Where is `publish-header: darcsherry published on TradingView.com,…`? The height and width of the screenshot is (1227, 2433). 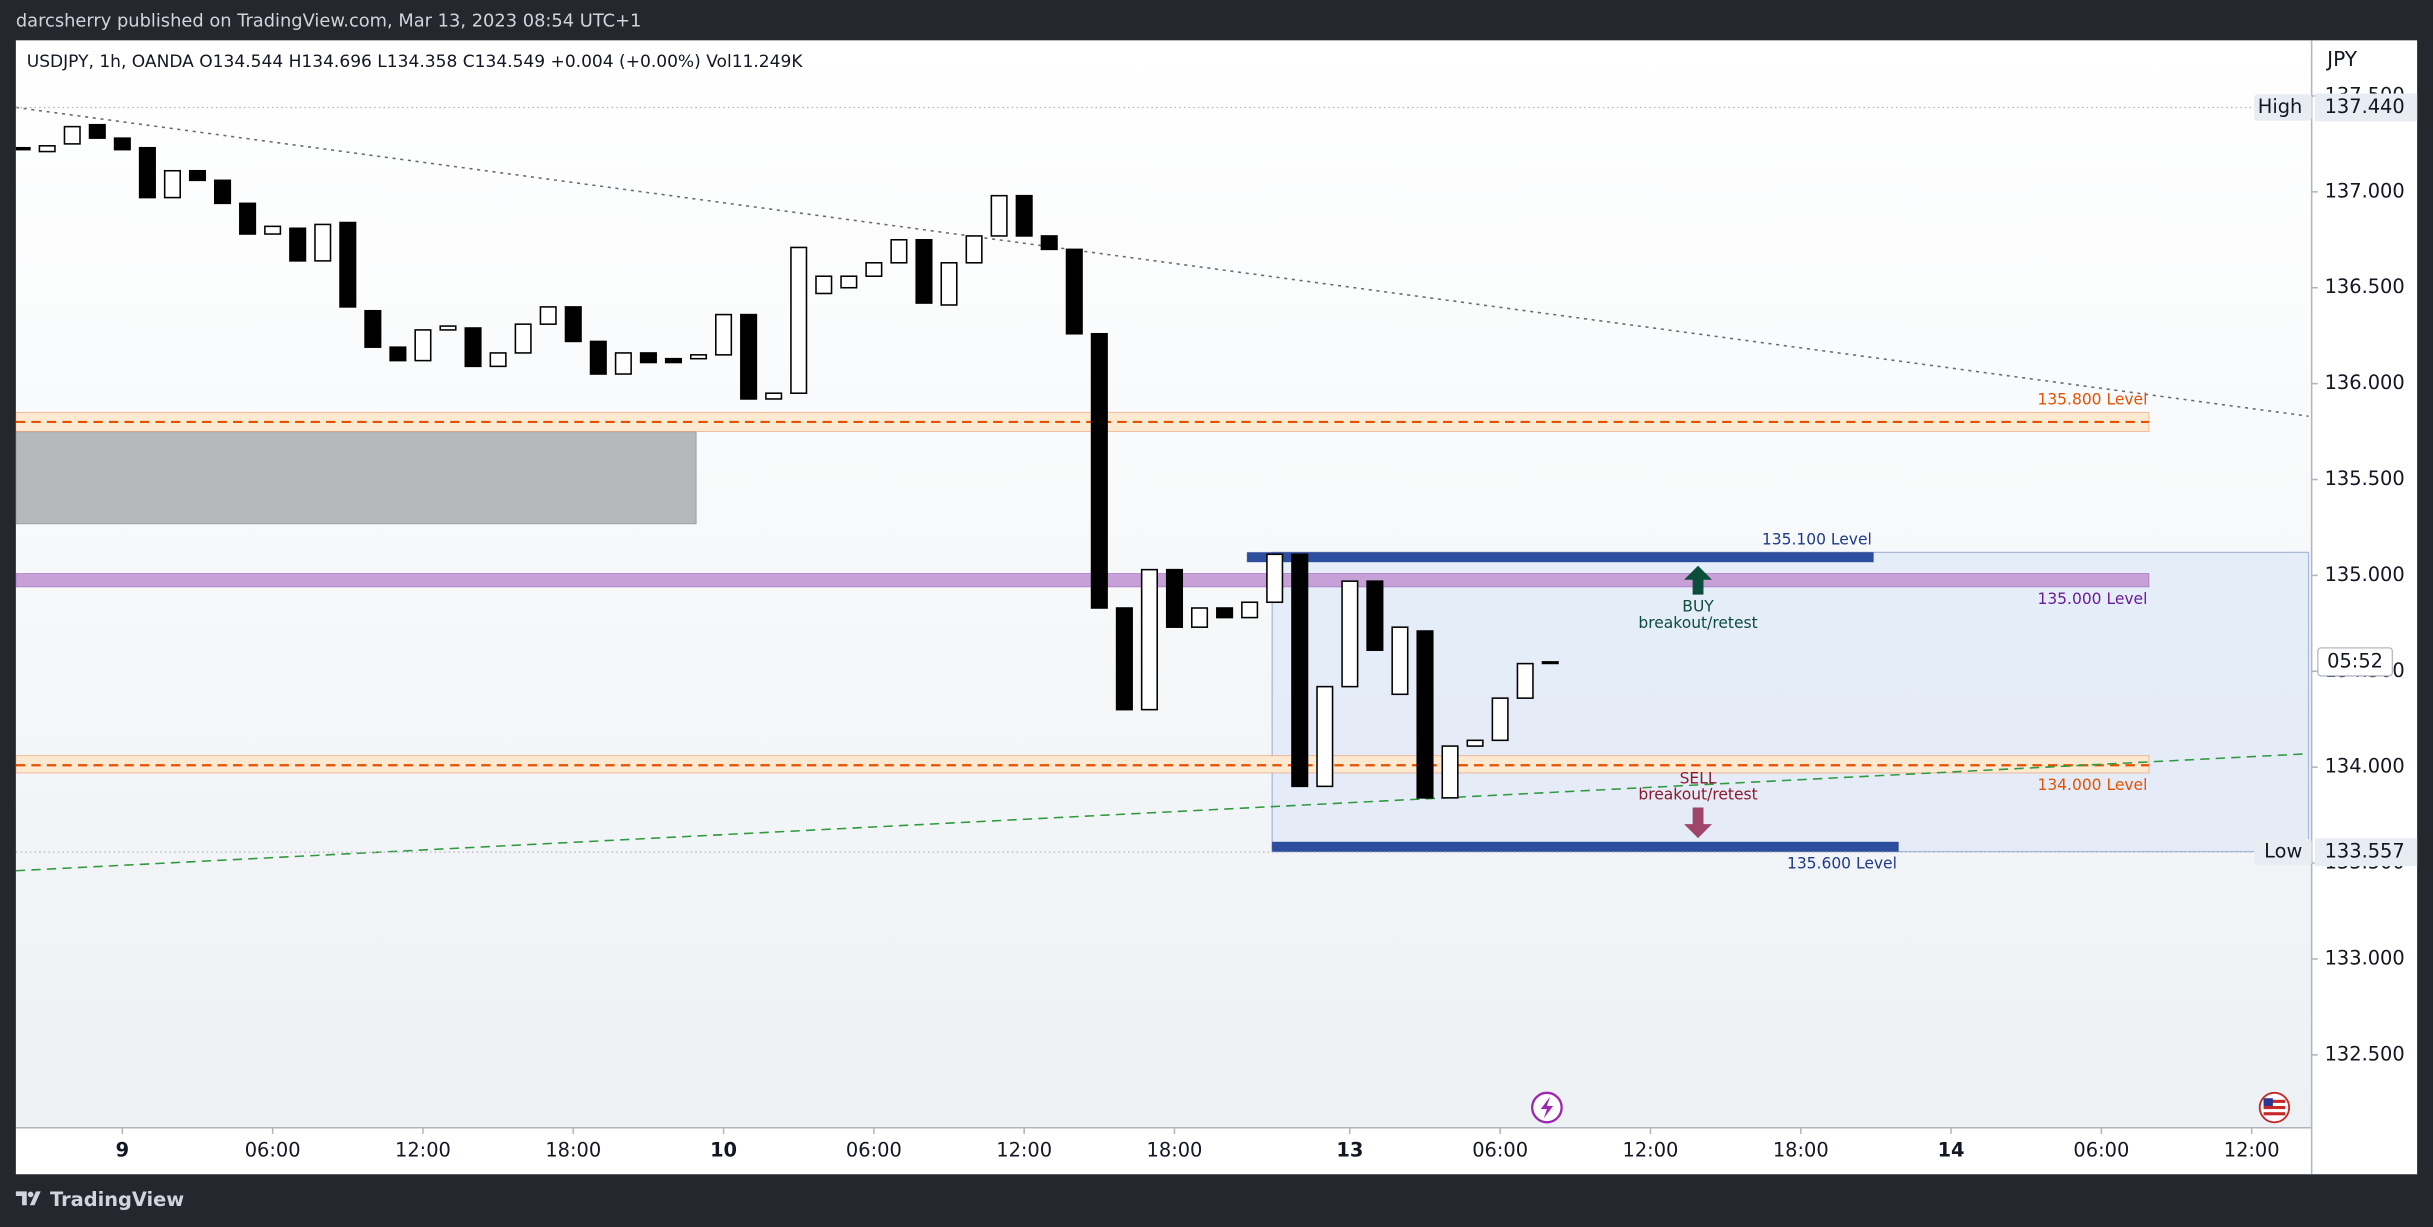 publish-header: darcsherry published on TradingView.com,… is located at coordinates (329, 21).